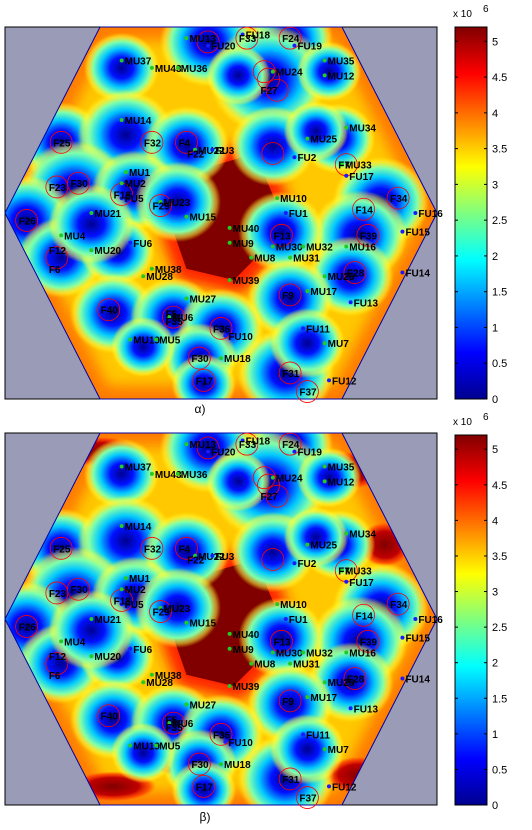  Describe the element at coordinates (323, 140) in the screenshot. I see `mu-label: MU25` at that location.